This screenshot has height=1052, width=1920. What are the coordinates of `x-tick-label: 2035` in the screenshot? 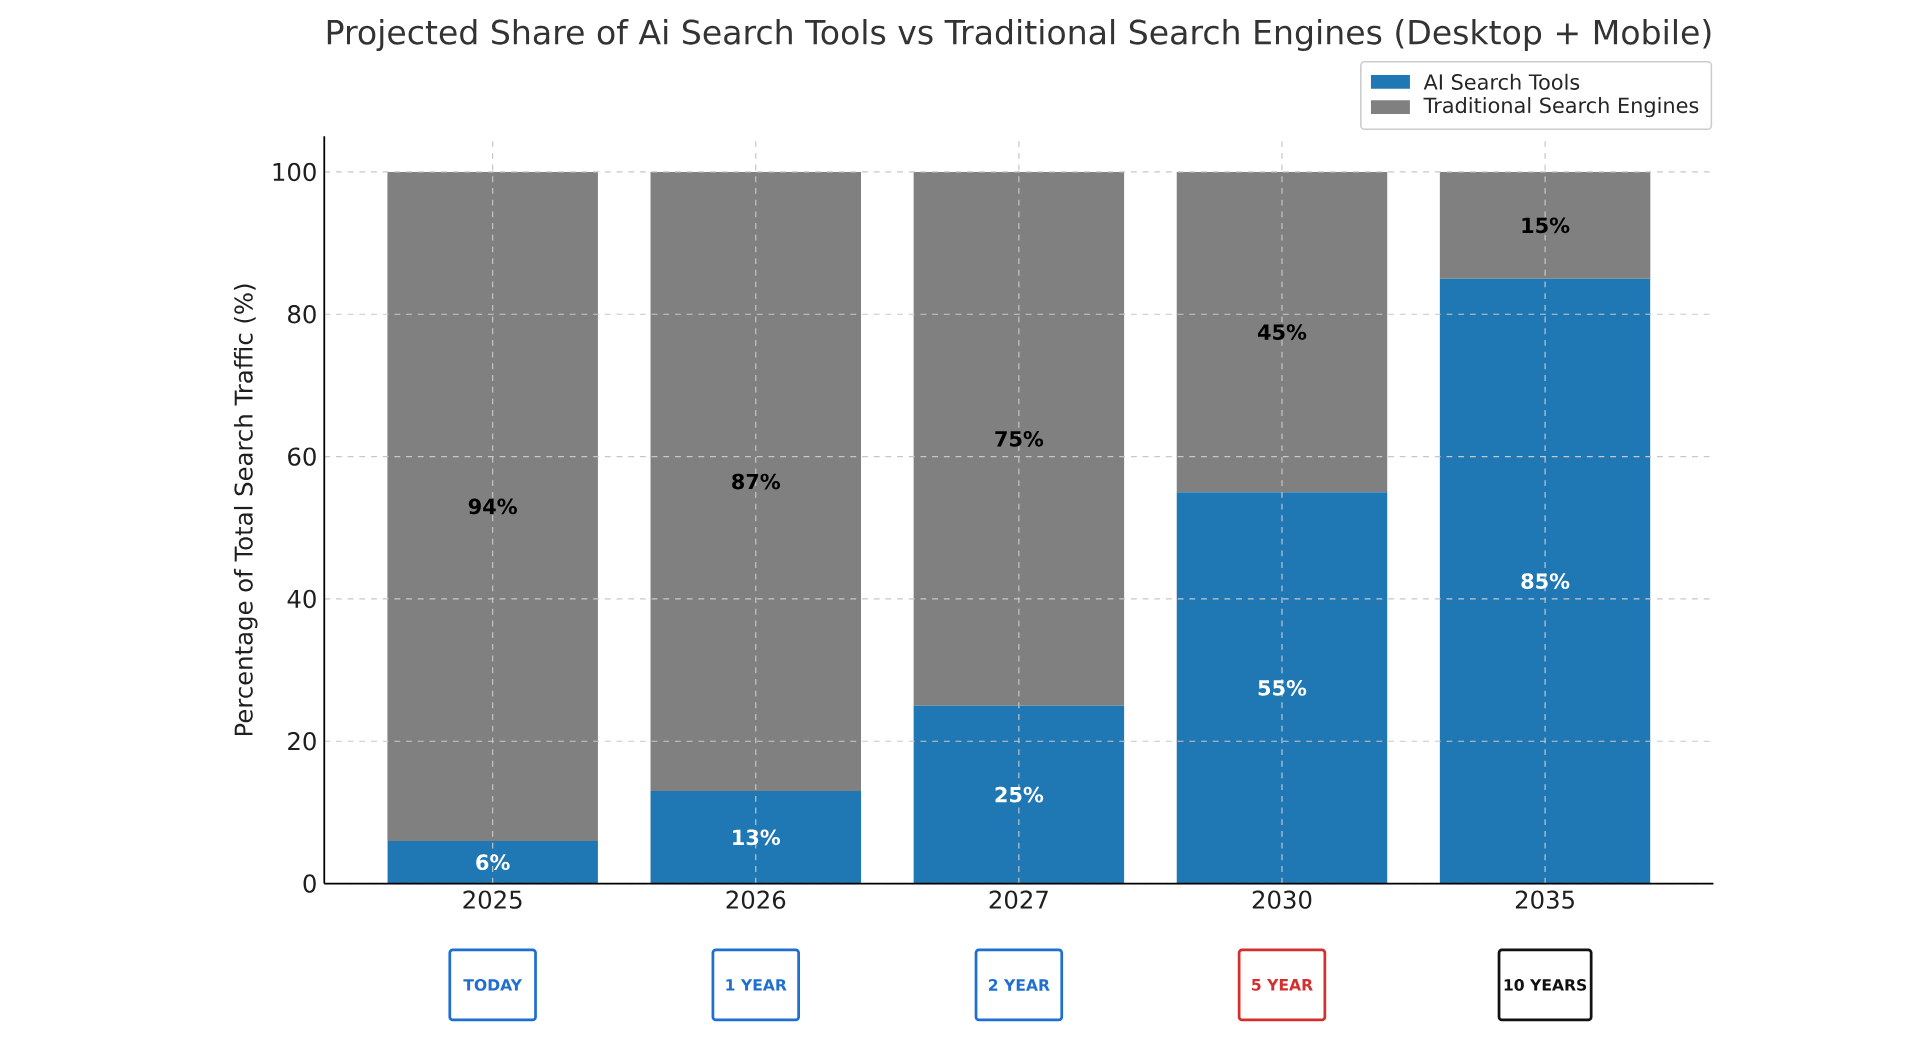 It's located at (1544, 899).